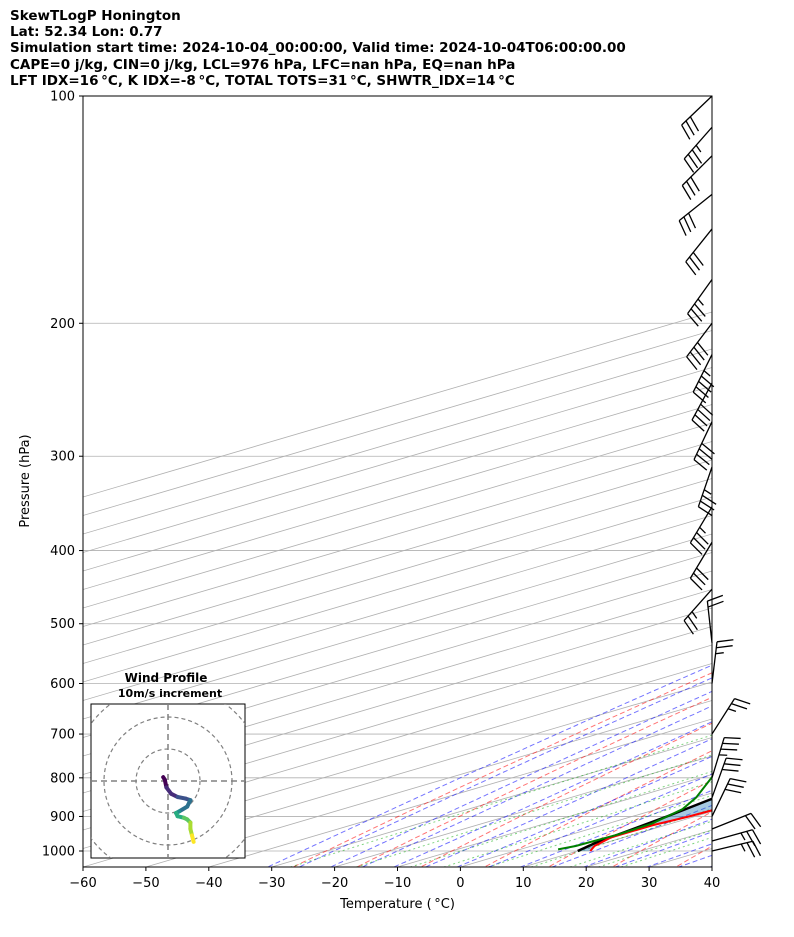 The height and width of the screenshot is (937, 794). What do you see at coordinates (168, 781) in the screenshot?
I see `hodograph-plot` at bounding box center [168, 781].